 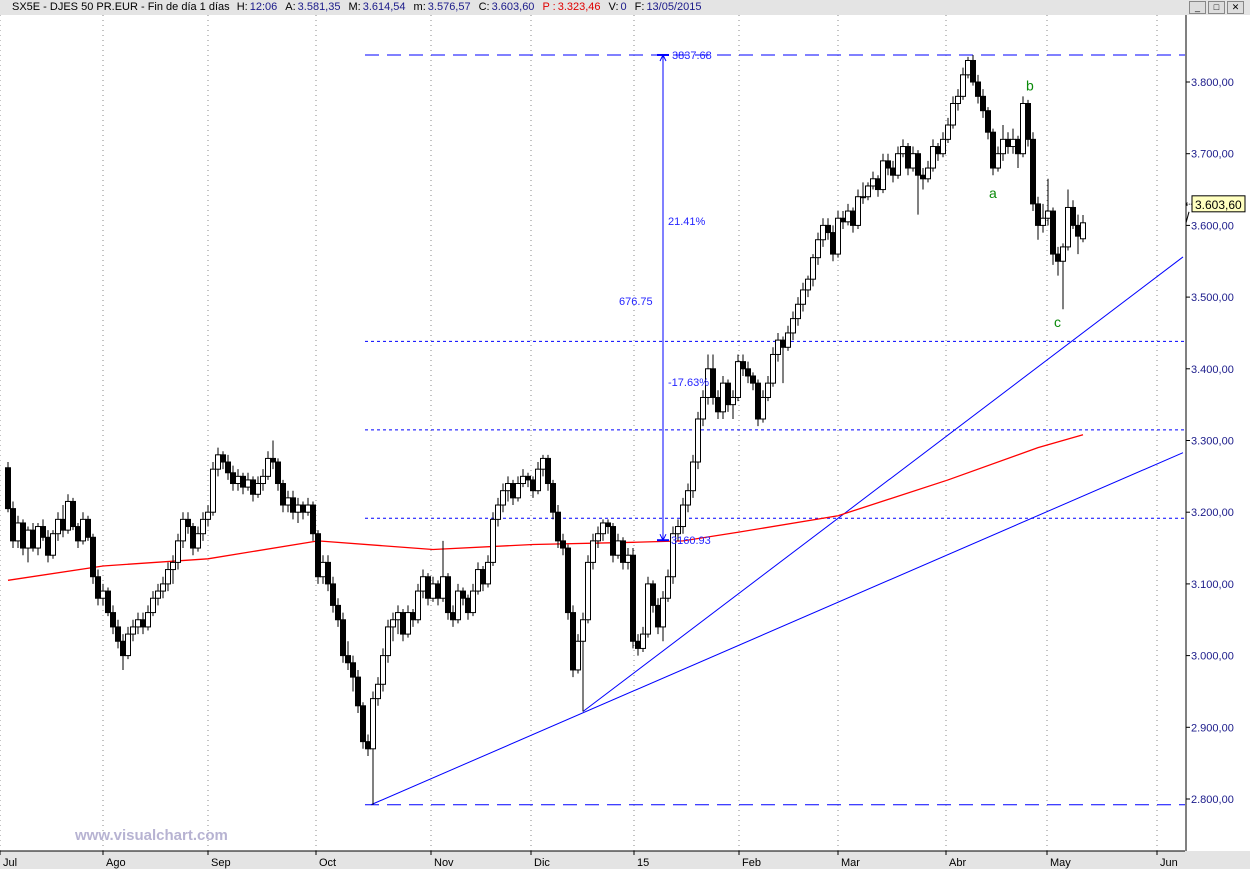 What do you see at coordinates (1217, 433) in the screenshot?
I see `price-axis-band` at bounding box center [1217, 433].